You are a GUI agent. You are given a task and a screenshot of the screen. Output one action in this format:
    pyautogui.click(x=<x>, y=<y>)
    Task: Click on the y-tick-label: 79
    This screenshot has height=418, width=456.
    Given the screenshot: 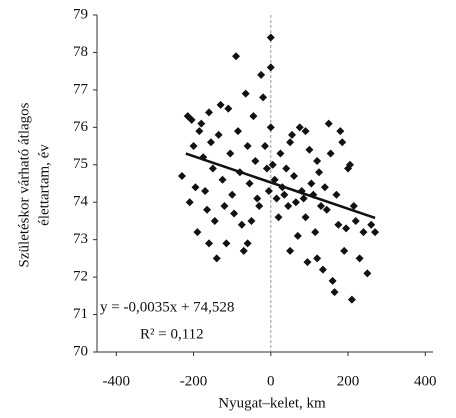 What is the action you would take?
    pyautogui.click(x=80, y=14)
    